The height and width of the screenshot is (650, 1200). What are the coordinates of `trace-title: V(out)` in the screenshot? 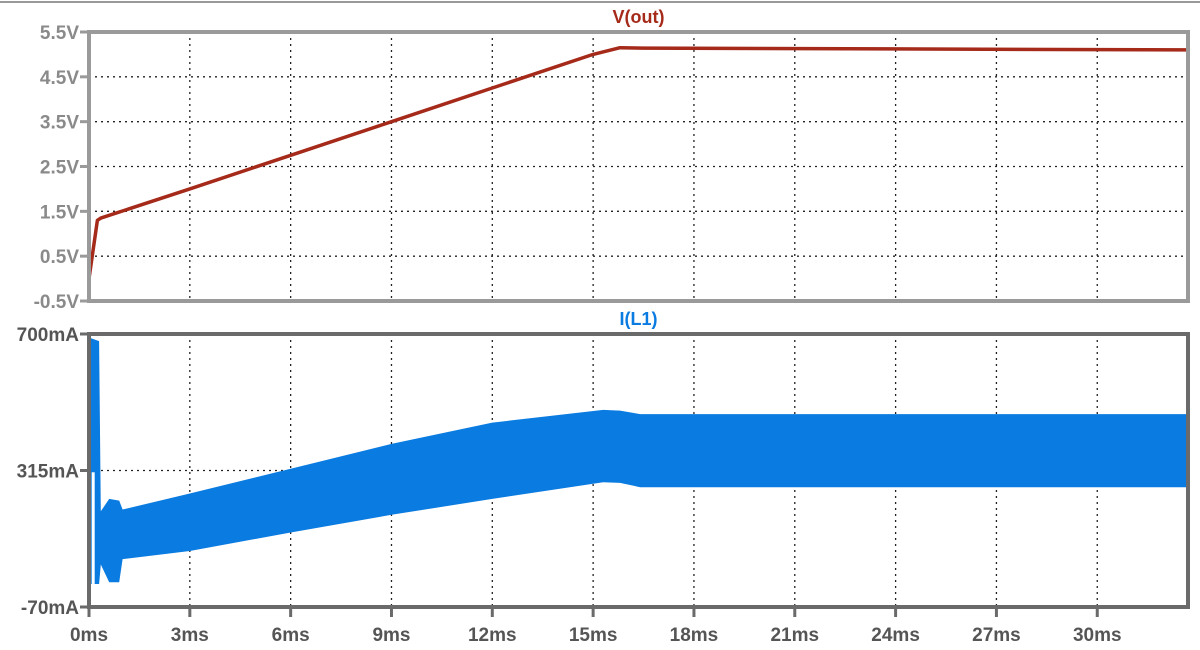 It's located at (639, 17).